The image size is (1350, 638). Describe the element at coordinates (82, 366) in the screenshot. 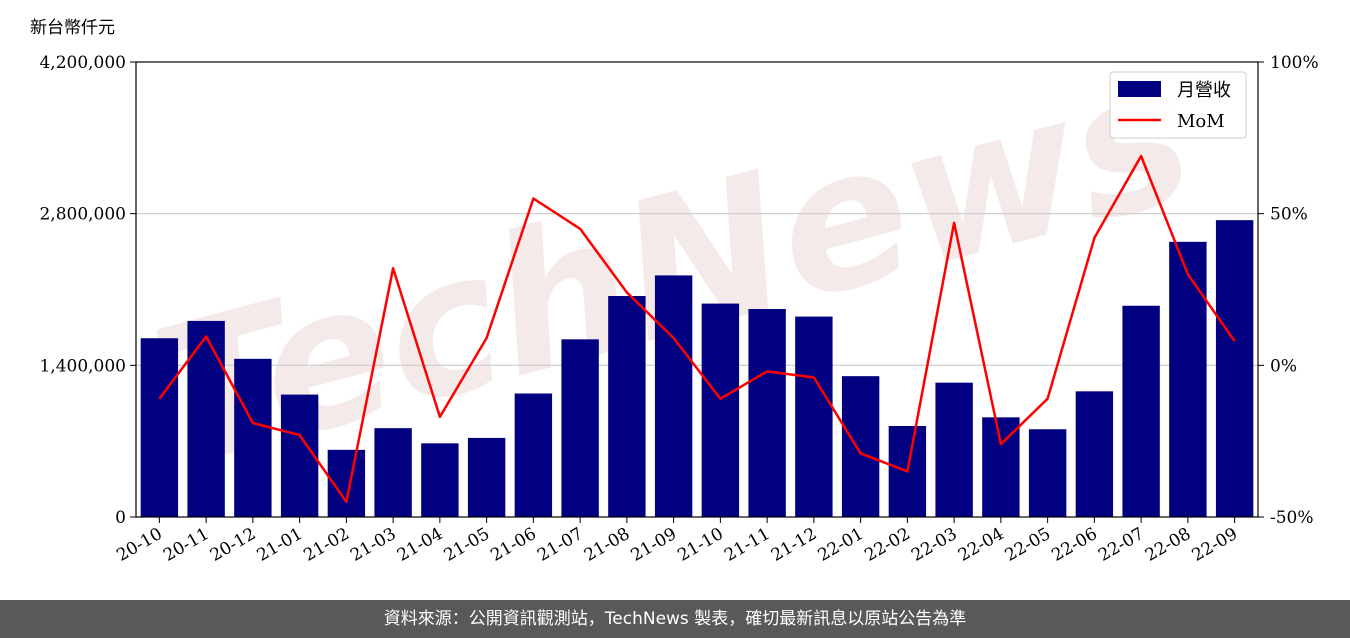

I see `y-left-tick-label: 1,400,000` at that location.